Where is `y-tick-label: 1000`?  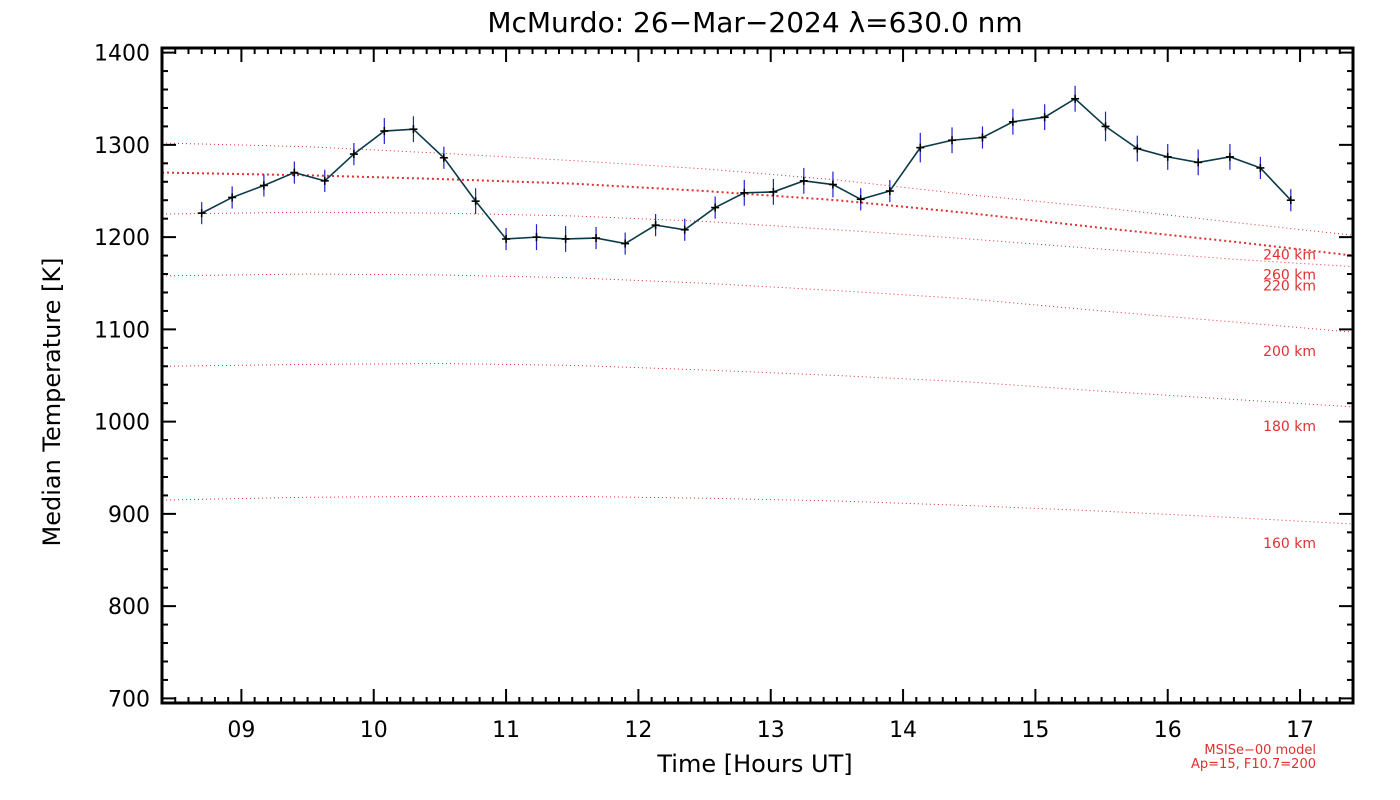 y-tick-label: 1000 is located at coordinates (122, 423).